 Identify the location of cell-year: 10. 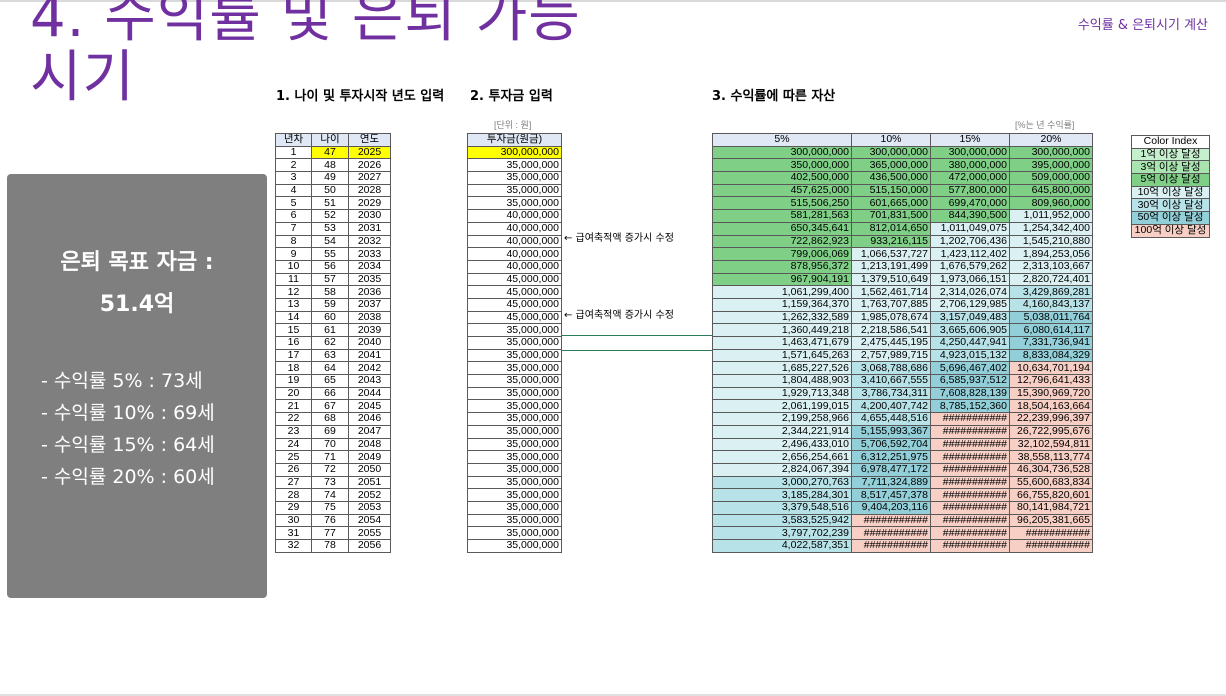
(293, 266).